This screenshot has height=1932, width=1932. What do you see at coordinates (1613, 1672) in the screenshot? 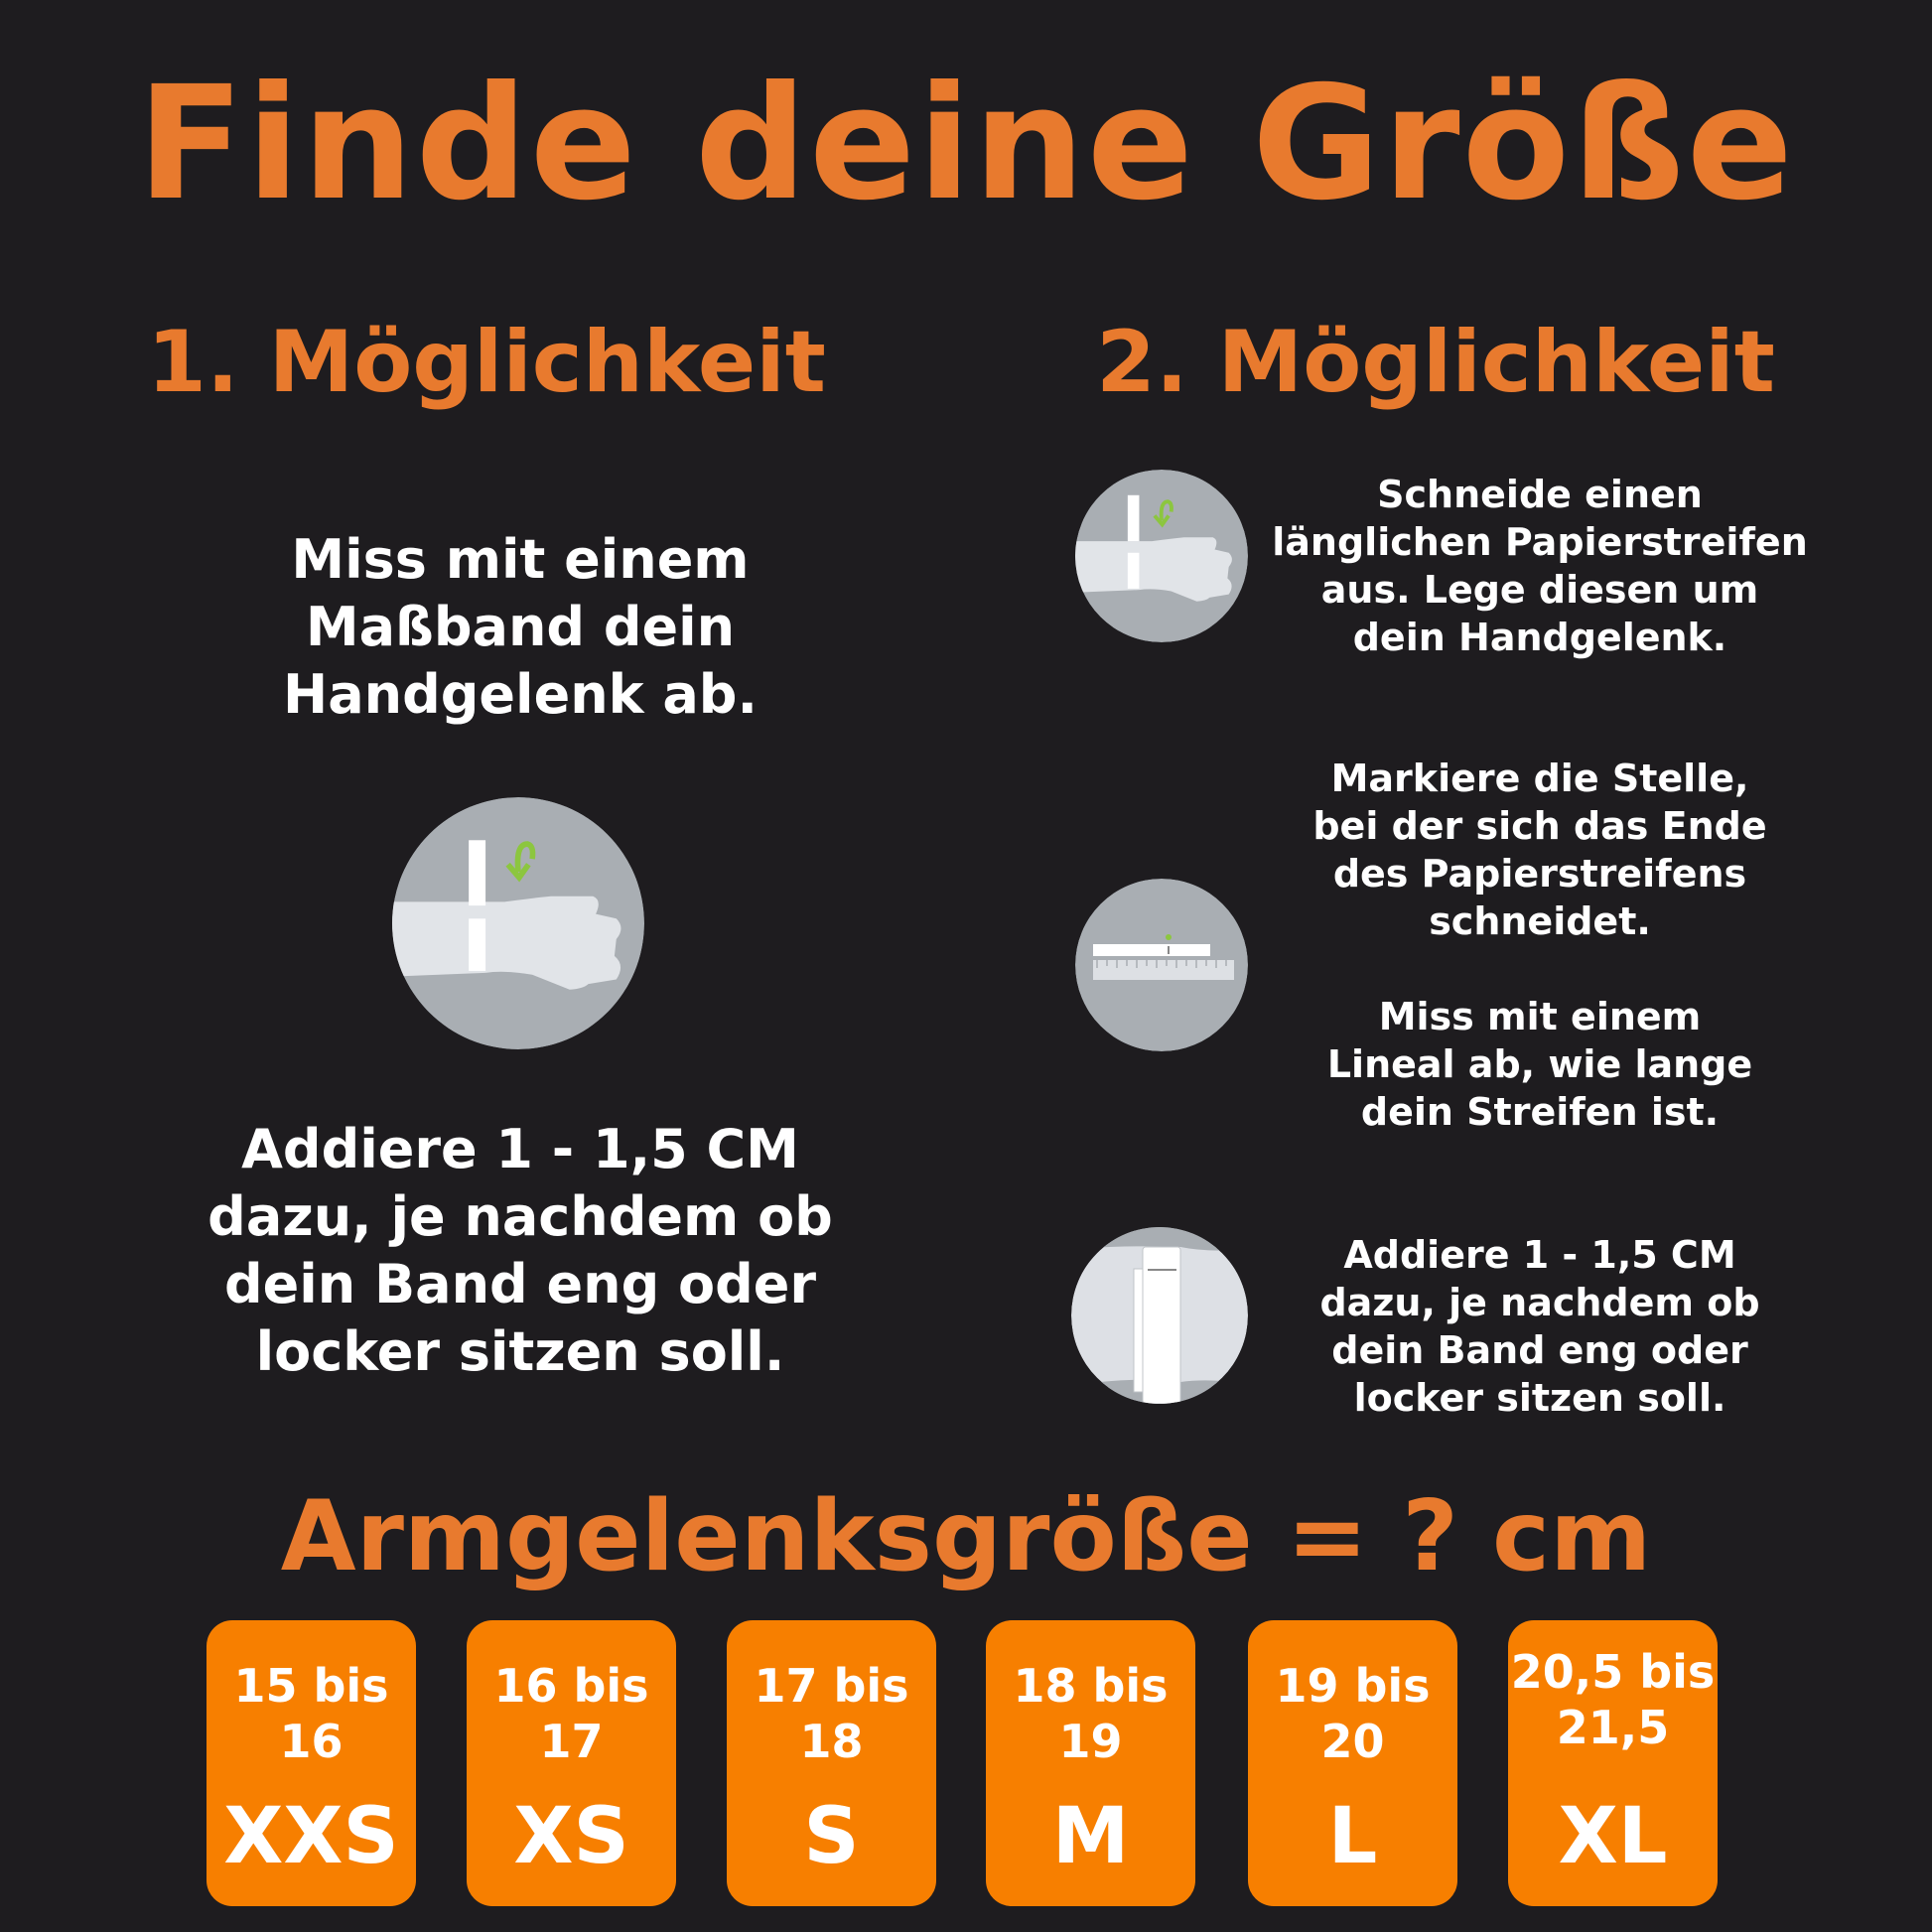
I see `range-line: 20,5 bis` at bounding box center [1613, 1672].